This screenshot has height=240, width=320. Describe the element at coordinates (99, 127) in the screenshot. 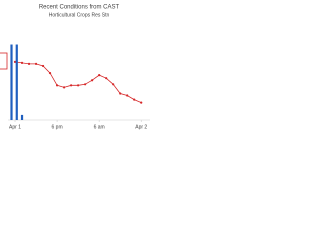

I see `x-tick-label: 6 am` at that location.